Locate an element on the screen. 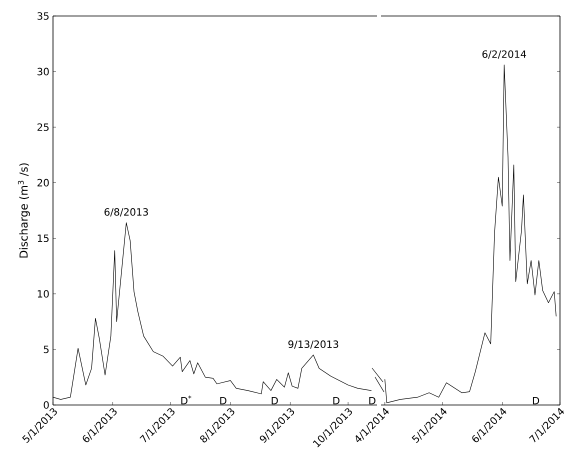 The width and height of the screenshot is (575, 456). y-tick-label: 5 is located at coordinates (46, 350).